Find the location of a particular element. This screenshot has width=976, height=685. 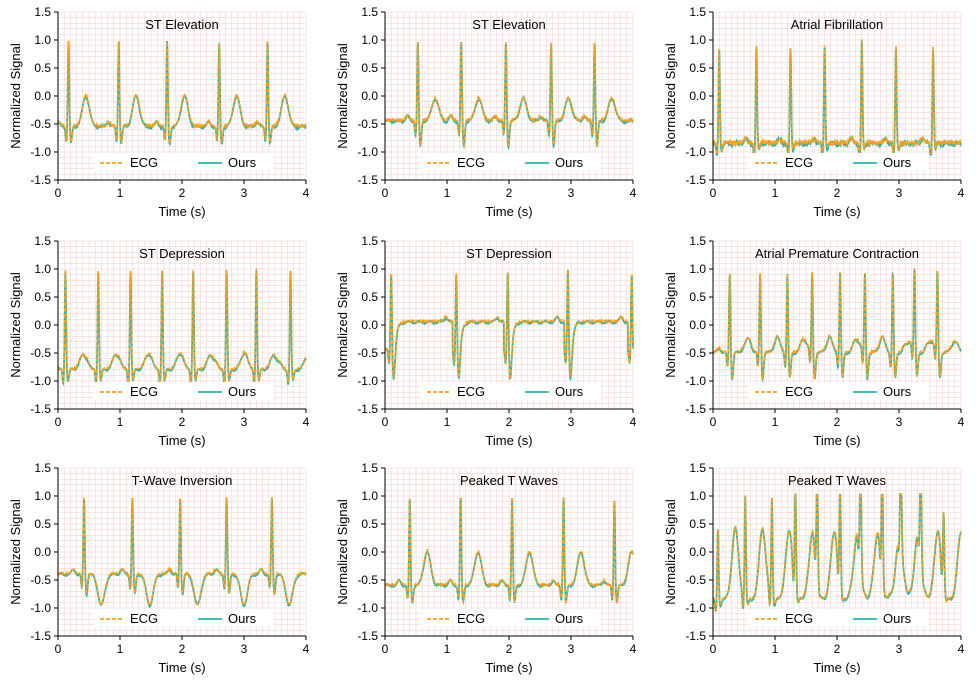

chart-title: ST Elevation is located at coordinates (181, 24).